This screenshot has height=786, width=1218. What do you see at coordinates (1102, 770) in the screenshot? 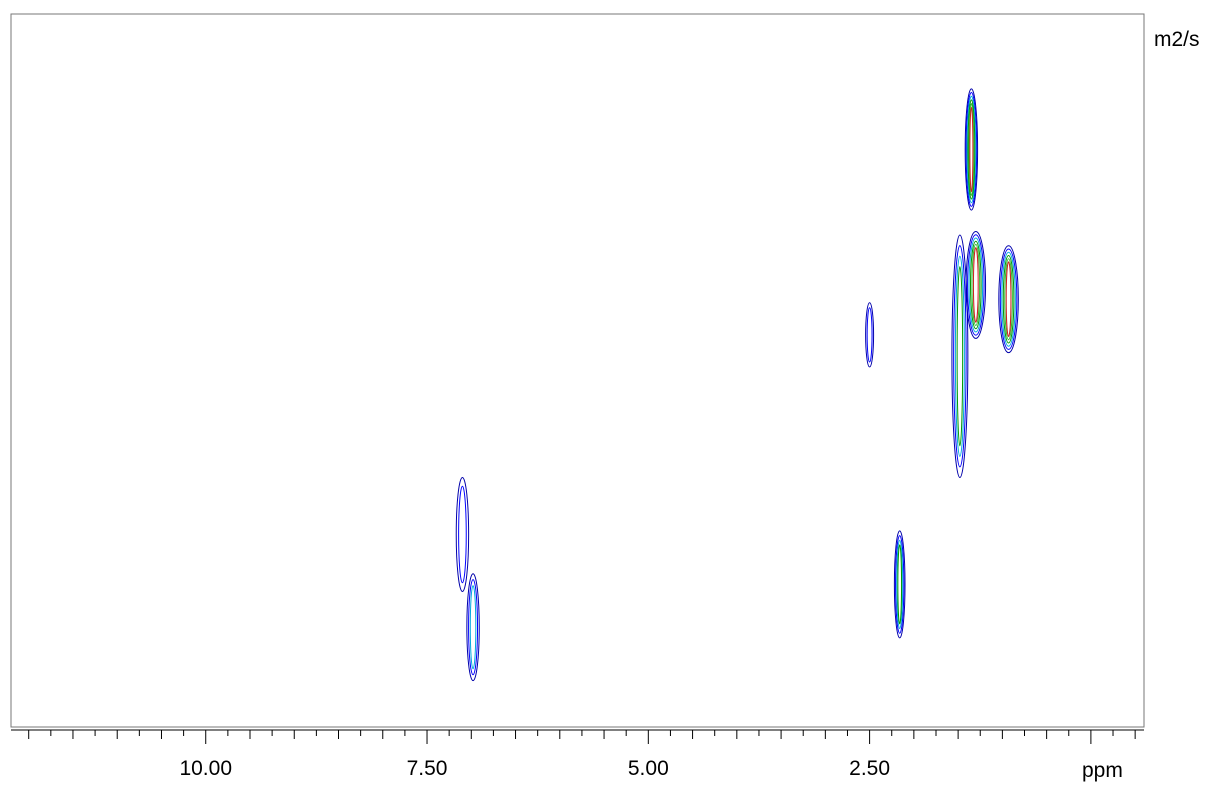
I see `x-axis-label: ppm` at bounding box center [1102, 770].